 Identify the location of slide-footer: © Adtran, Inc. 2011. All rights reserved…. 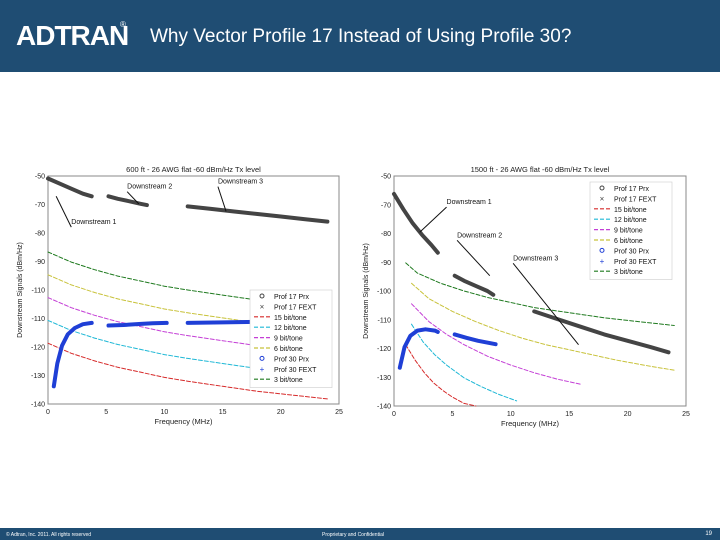
(360, 534).